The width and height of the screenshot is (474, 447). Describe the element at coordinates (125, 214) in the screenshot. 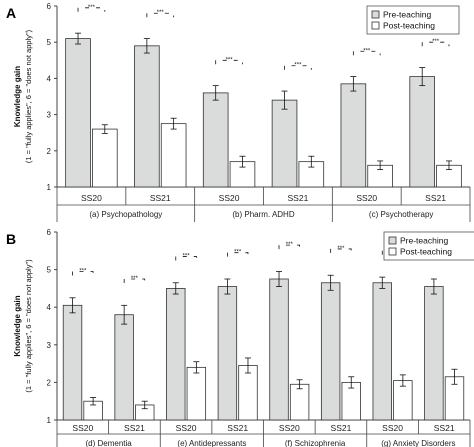

I see `x-group-label: (a) Psychopathology` at that location.